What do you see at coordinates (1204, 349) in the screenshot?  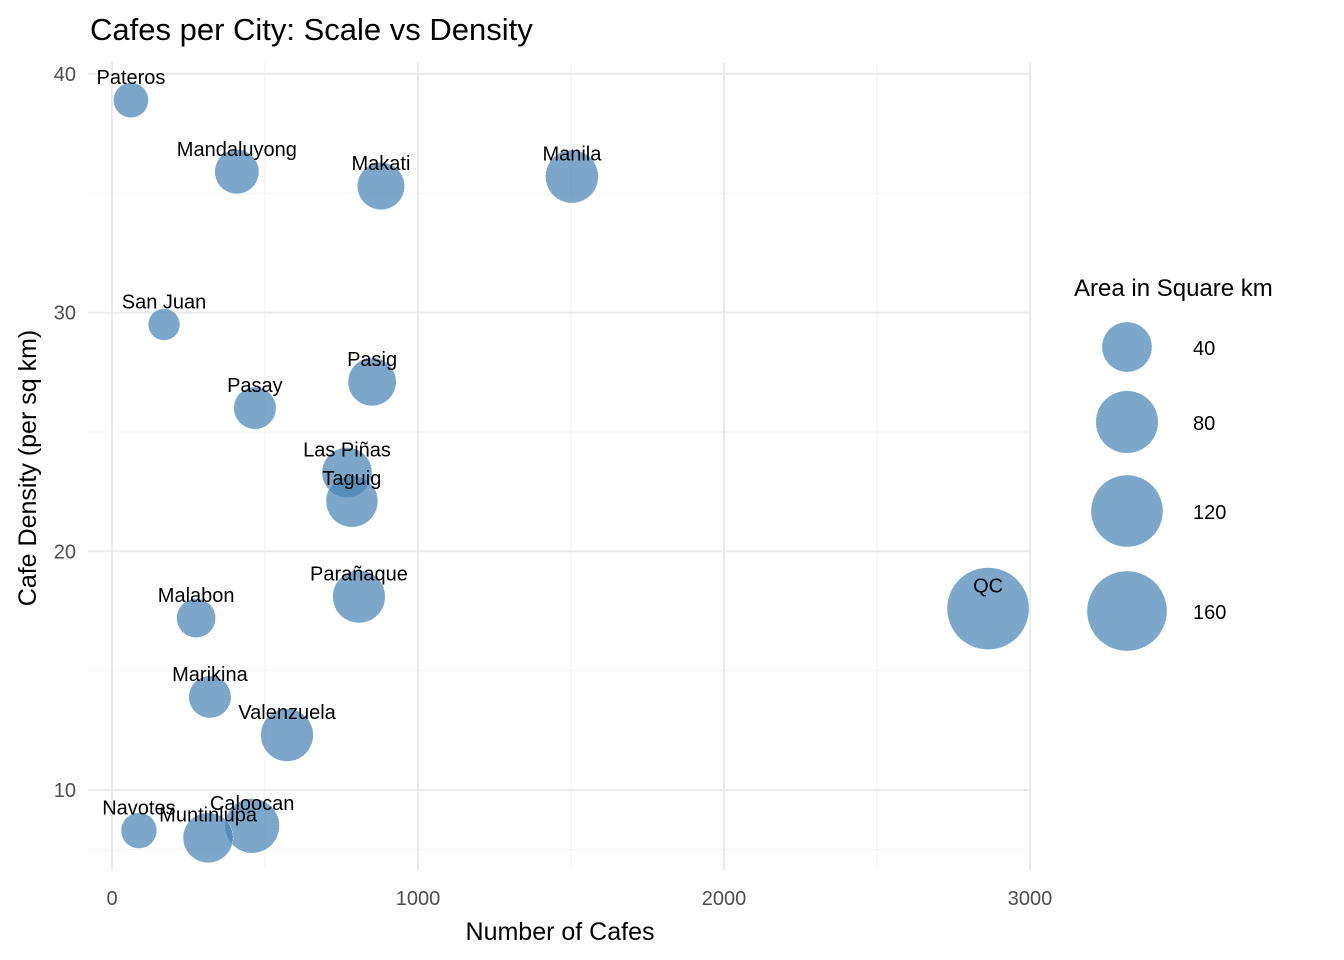 I see `legend-key-label: 40` at bounding box center [1204, 349].